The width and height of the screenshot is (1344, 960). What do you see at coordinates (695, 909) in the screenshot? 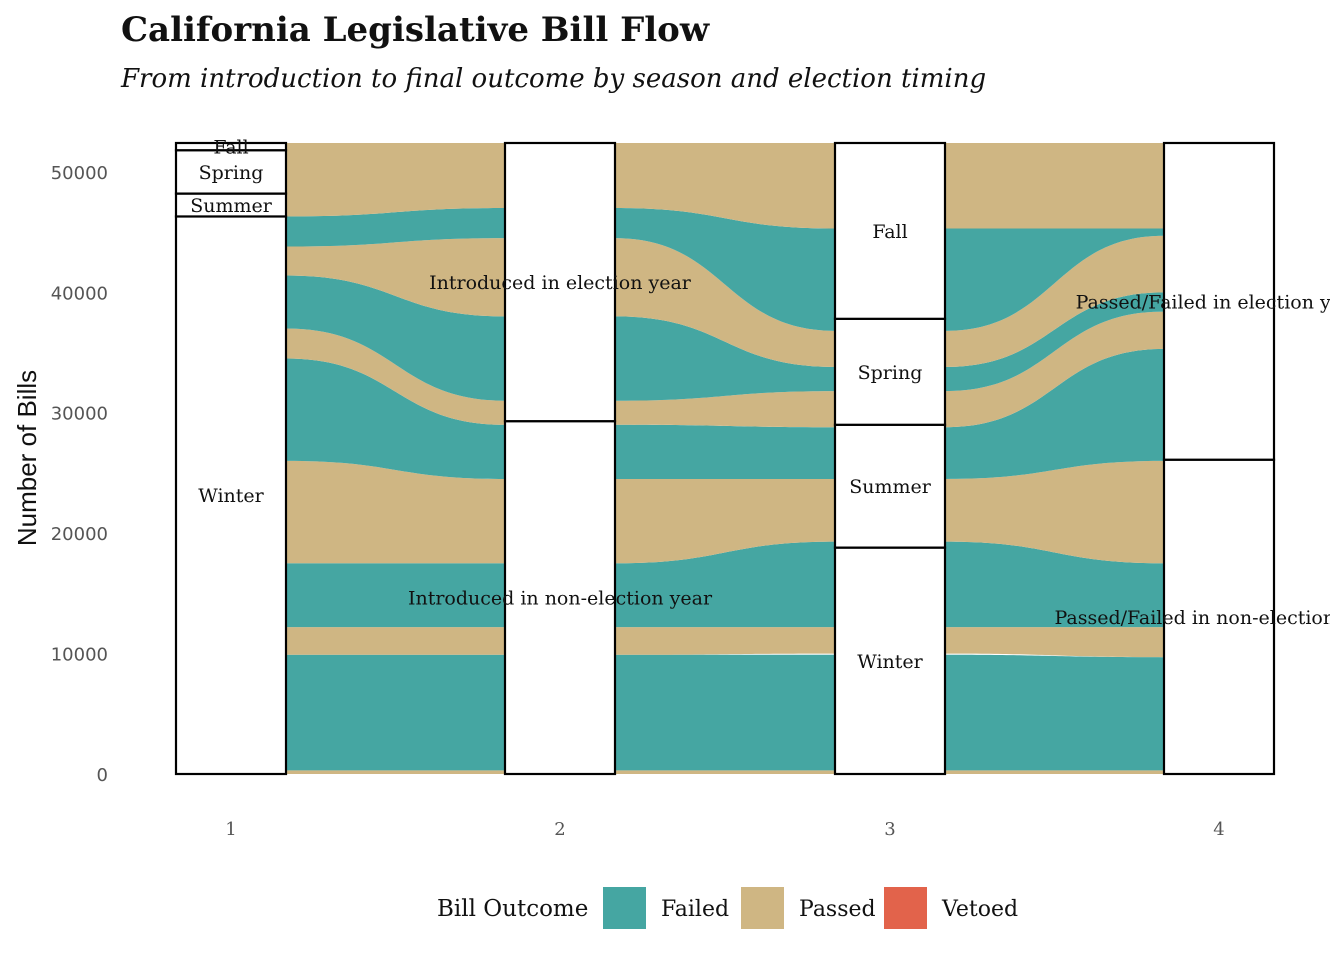
I see `legend-label: Failed` at bounding box center [695, 909].